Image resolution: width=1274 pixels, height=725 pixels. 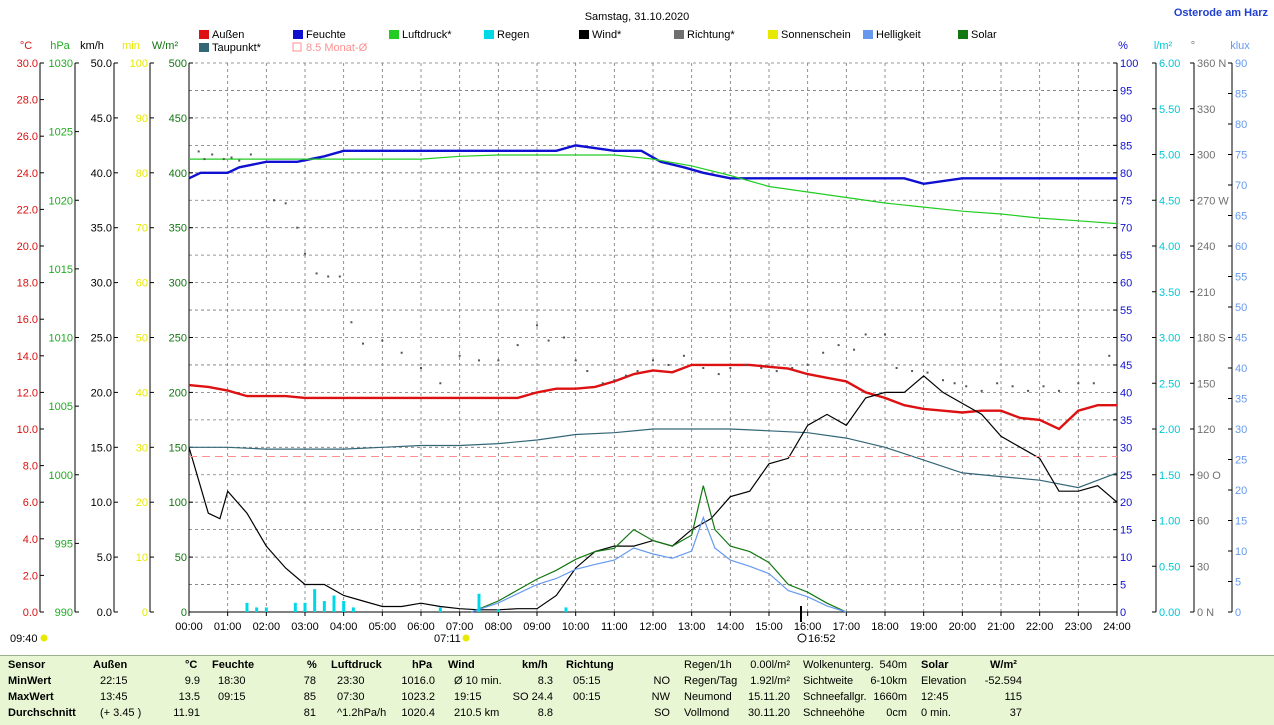 I want to click on dir-axis-tick-label-11: 30, so click(x=1203, y=567).